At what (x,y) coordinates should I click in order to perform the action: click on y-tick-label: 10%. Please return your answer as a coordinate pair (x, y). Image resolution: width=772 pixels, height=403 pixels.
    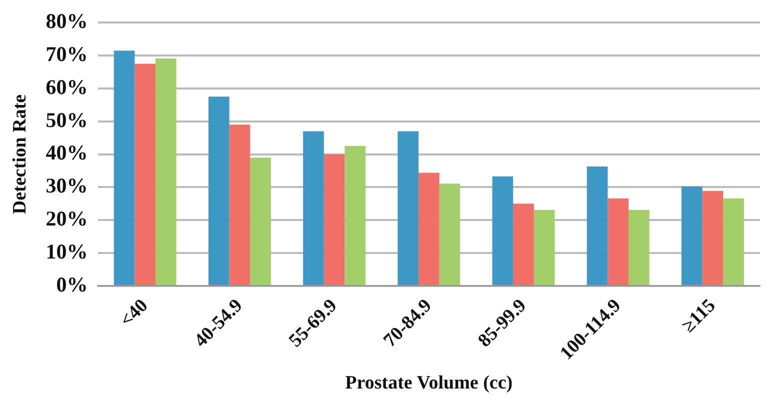
    Looking at the image, I should click on (67, 251).